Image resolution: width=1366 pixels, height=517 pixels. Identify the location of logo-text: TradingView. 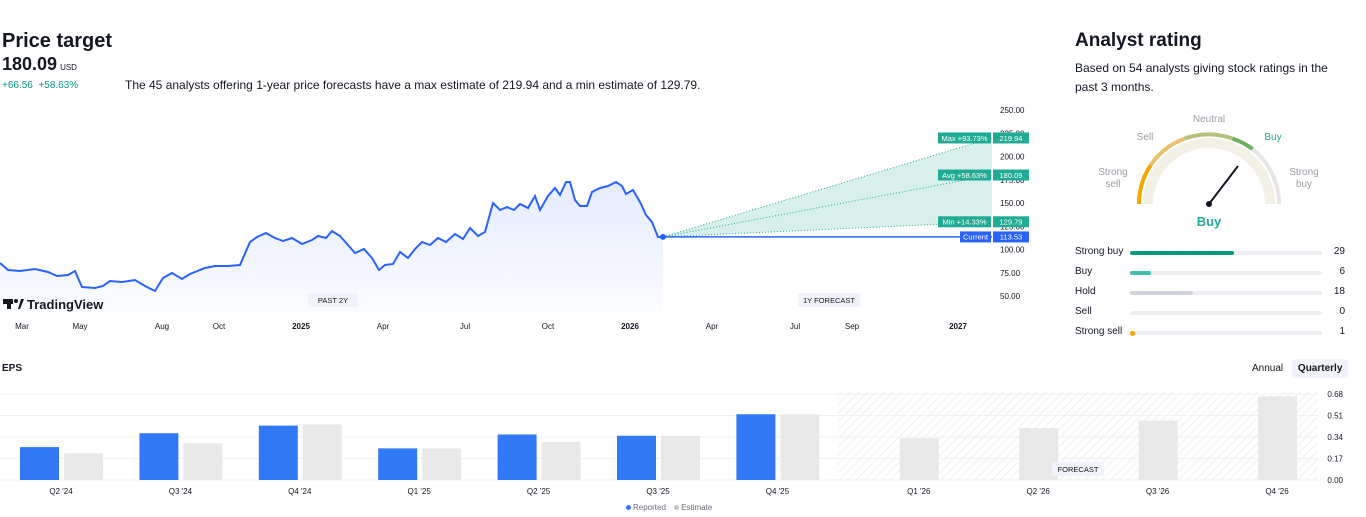
(65, 304).